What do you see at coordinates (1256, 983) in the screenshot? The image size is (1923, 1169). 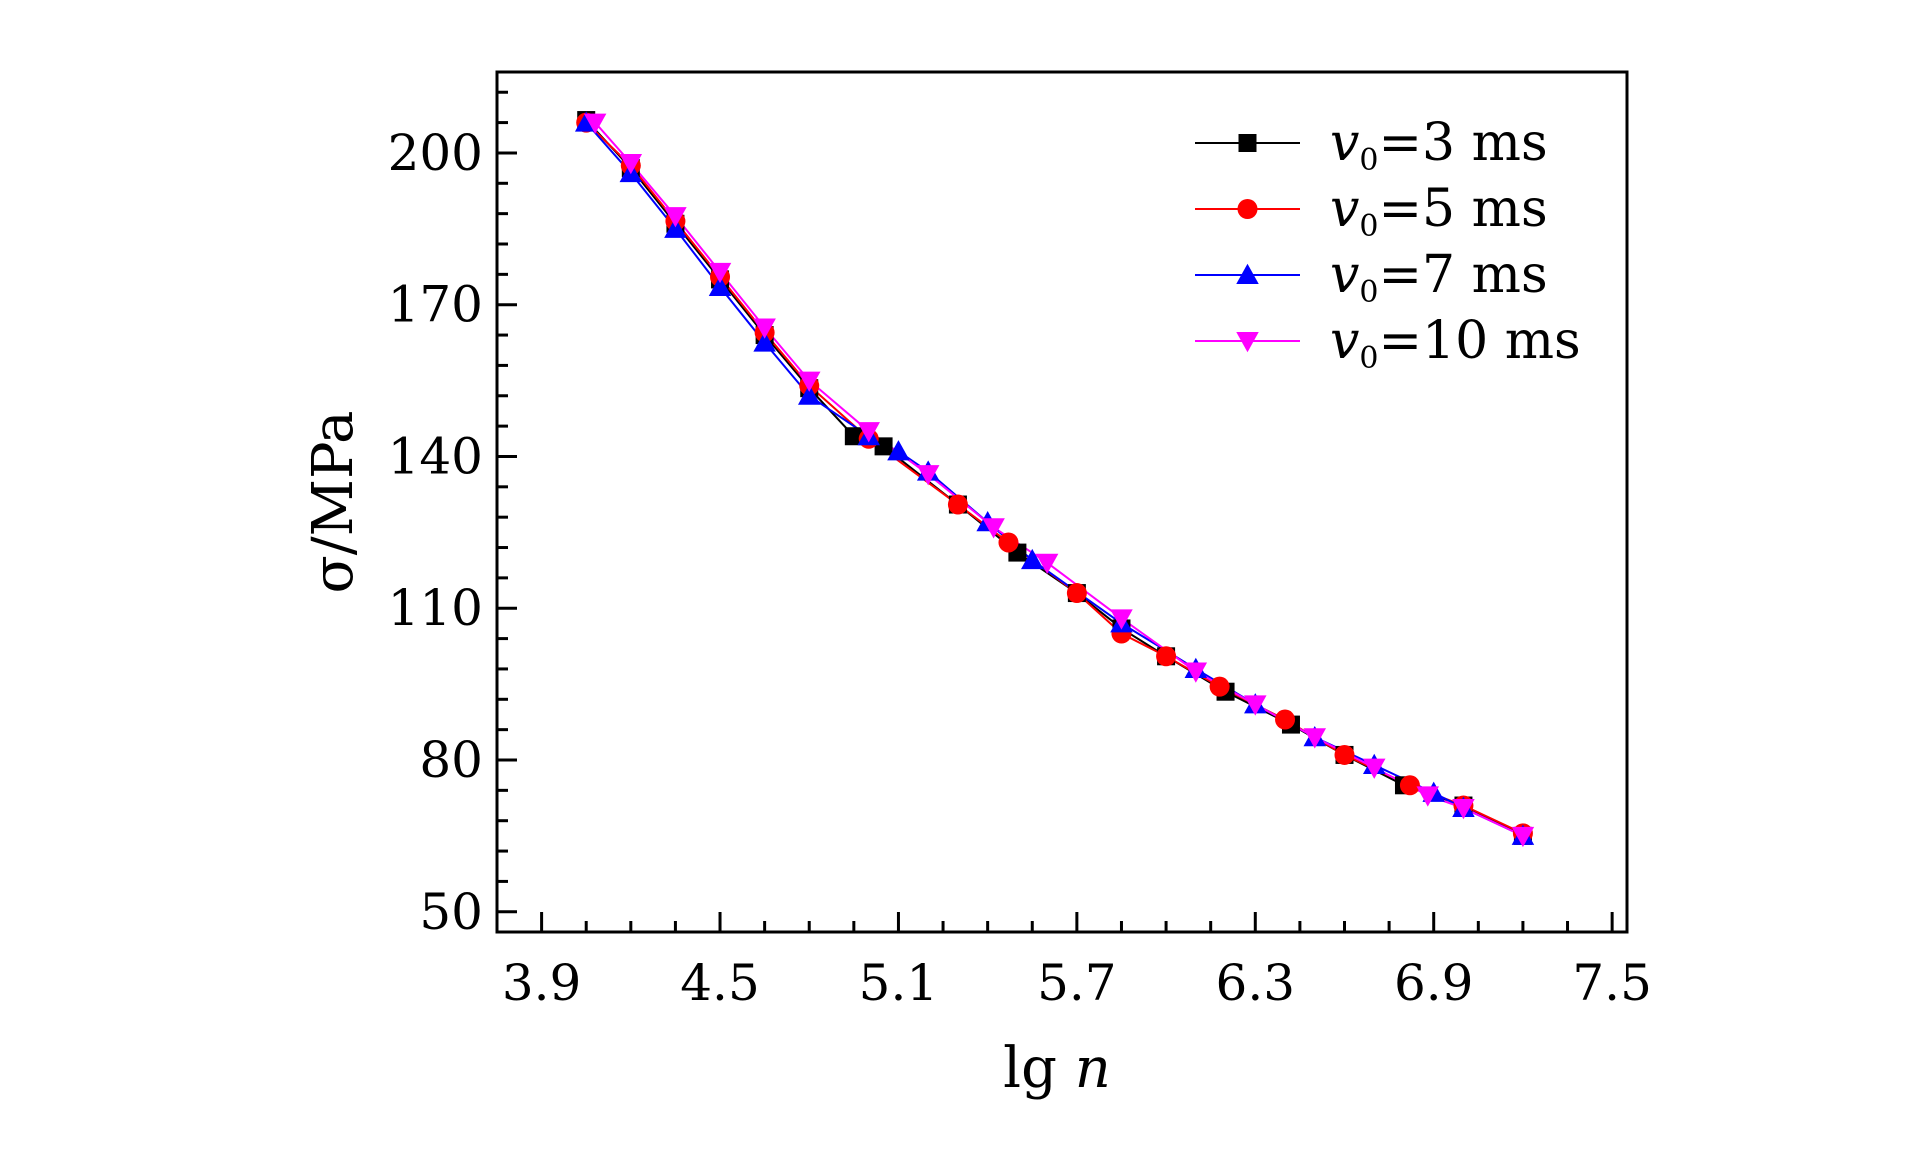 I see `x-tick-label: 6.3` at bounding box center [1256, 983].